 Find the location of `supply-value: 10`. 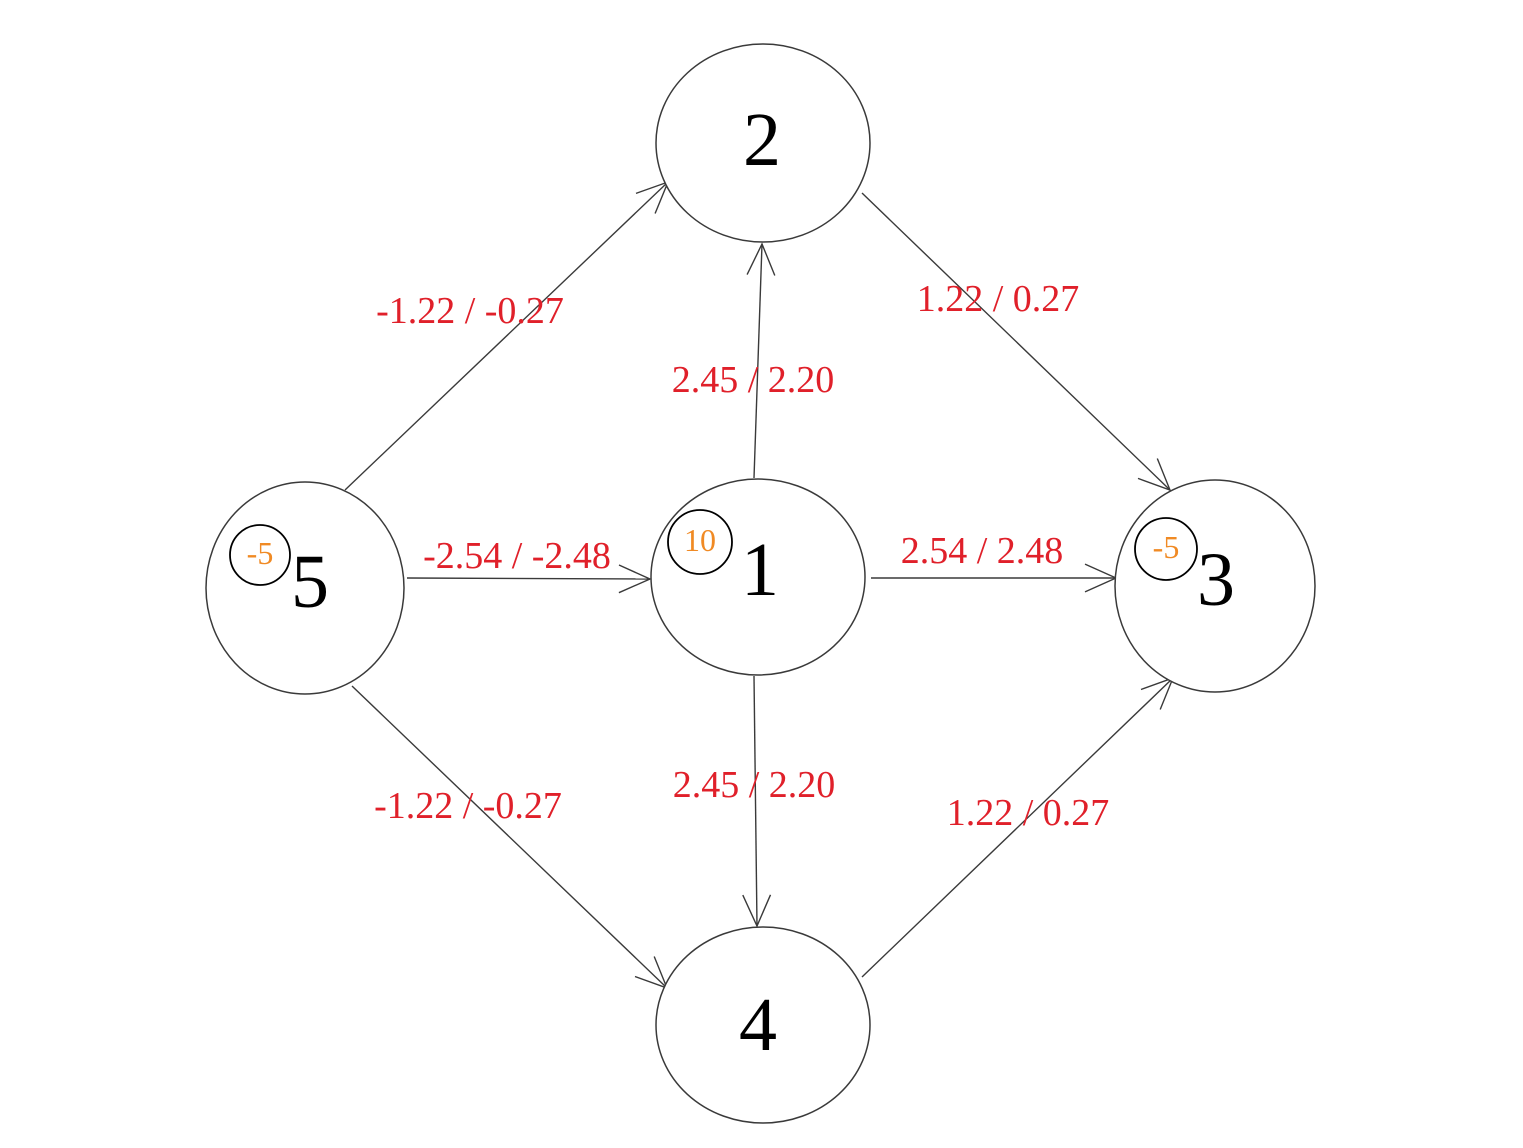

supply-value: 10 is located at coordinates (700, 540).